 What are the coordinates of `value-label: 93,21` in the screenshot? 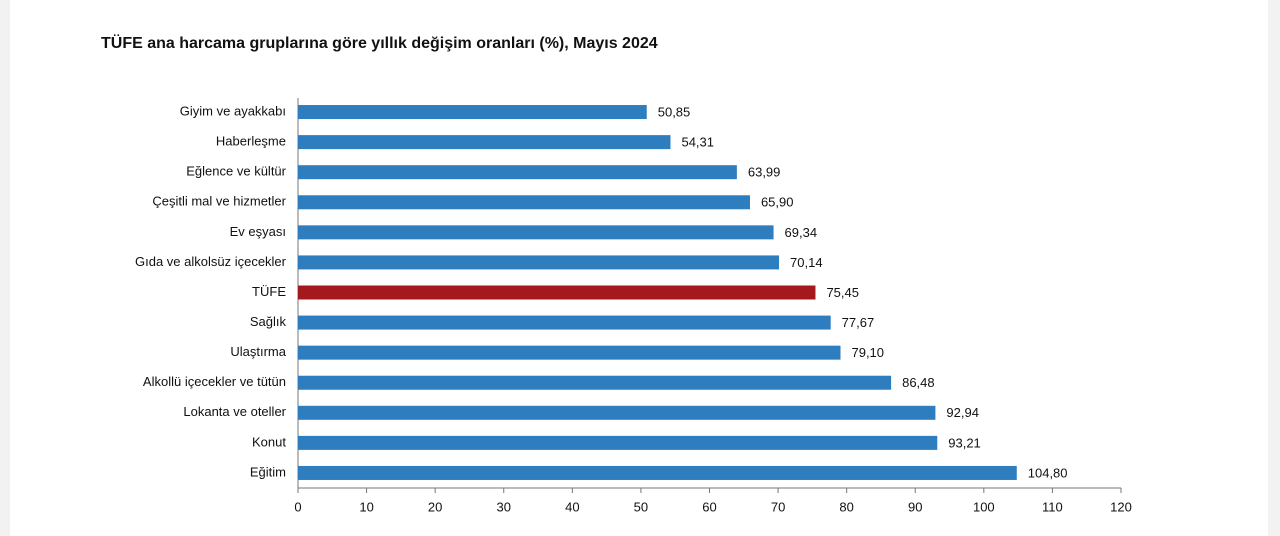 It's located at (964, 442).